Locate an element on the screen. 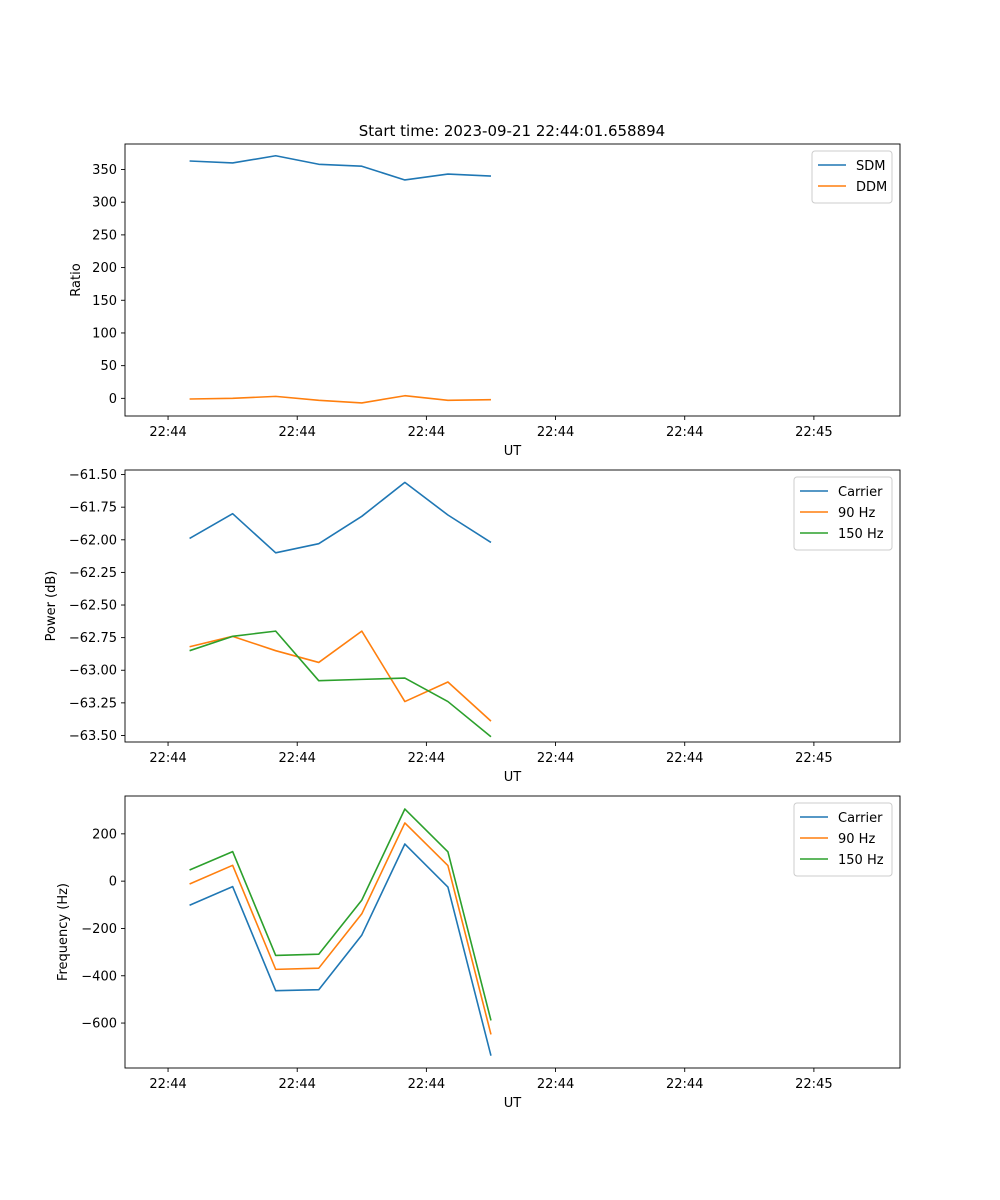 This screenshot has width=1000, height=1200. y-tick-label: −62.00 is located at coordinates (93, 540).